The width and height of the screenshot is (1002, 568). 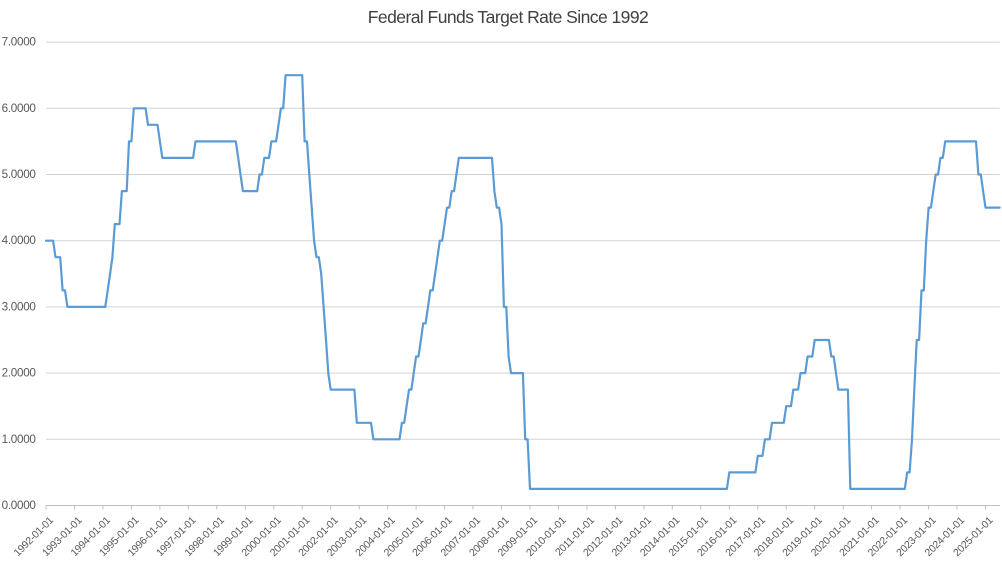 What do you see at coordinates (19, 108) in the screenshot?
I see `svg-text: 6.0000` at bounding box center [19, 108].